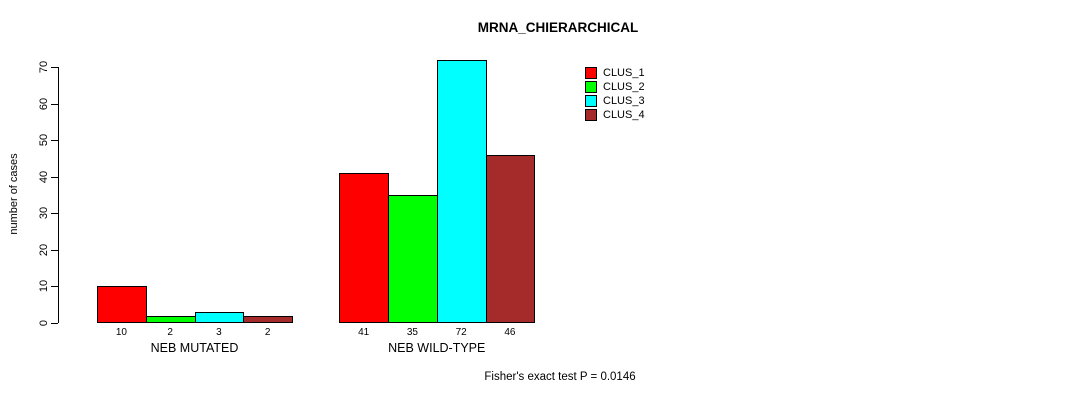  Describe the element at coordinates (121, 332) in the screenshot. I see `bar-value-label: 10` at that location.